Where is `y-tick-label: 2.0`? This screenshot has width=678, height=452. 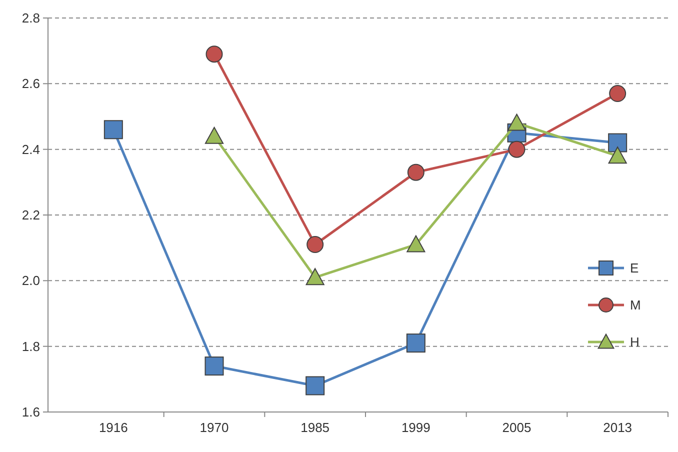
y-tick-label: 2.0 is located at coordinates (31, 280).